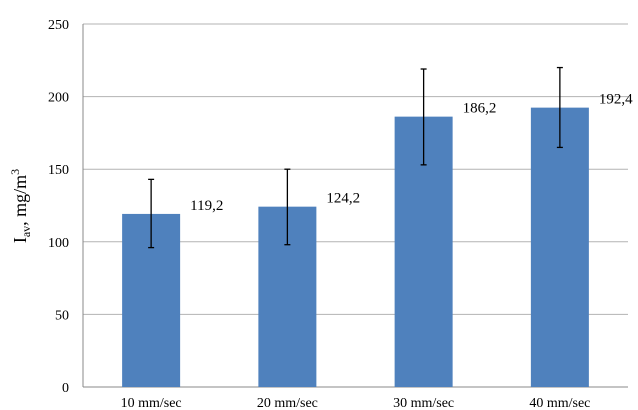 The width and height of the screenshot is (638, 410). What do you see at coordinates (15, 172) in the screenshot?
I see `y-axis-label-sup: 3` at bounding box center [15, 172].